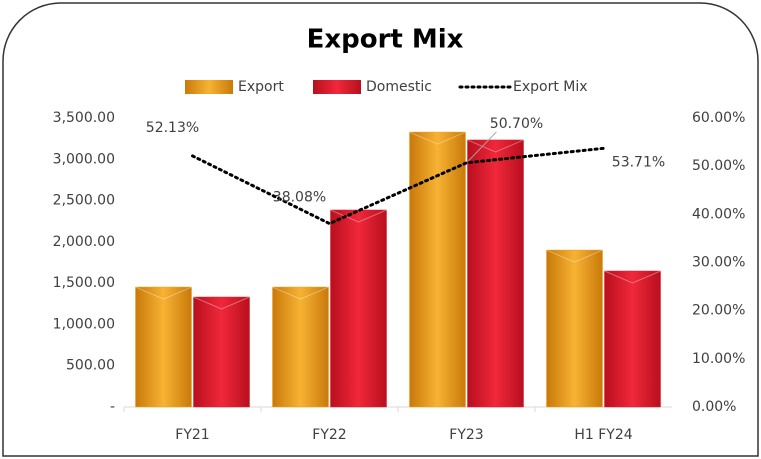 The width and height of the screenshot is (761, 459). What do you see at coordinates (172, 128) in the screenshot?
I see `data-label: 52.13%` at bounding box center [172, 128].